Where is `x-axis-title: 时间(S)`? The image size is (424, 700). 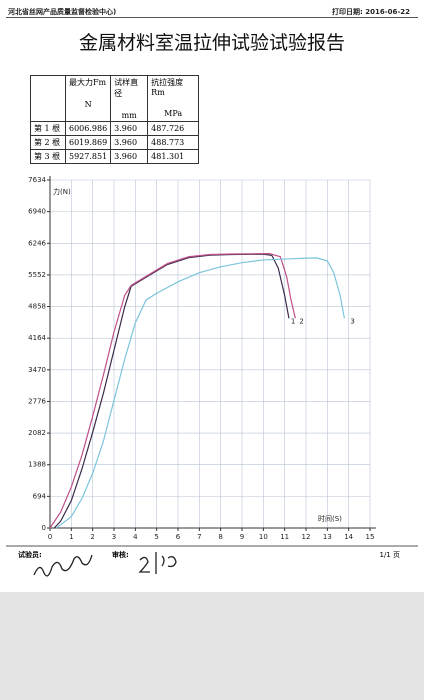 x-axis-title: 时间(S) is located at coordinates (330, 518).